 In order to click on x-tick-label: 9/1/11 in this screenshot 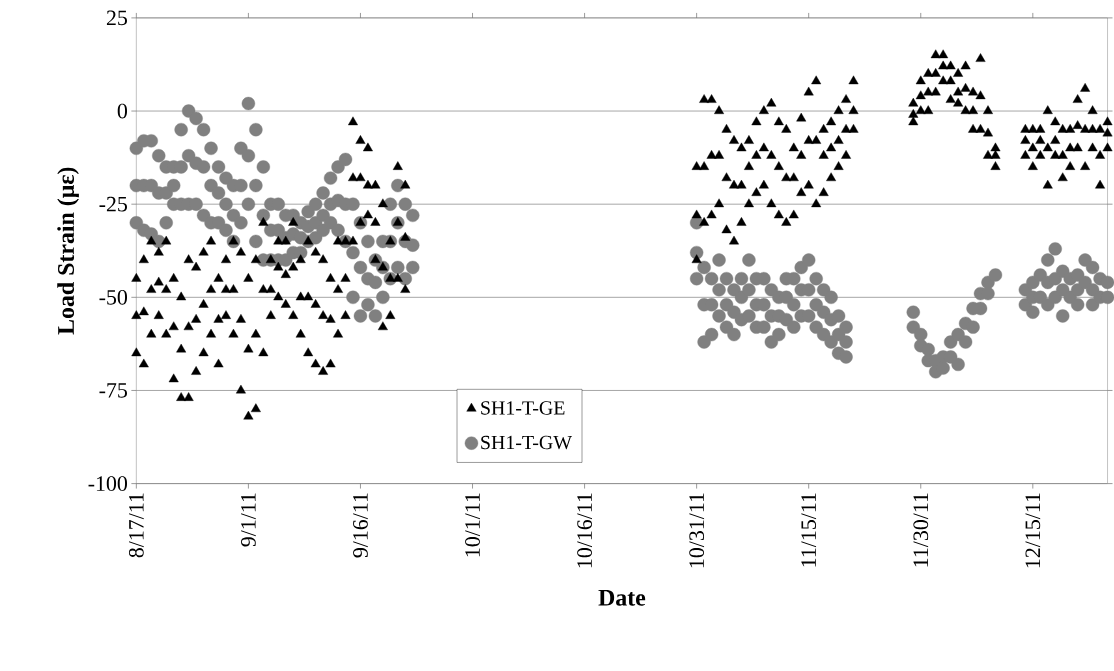, I will do `click(248, 520)`.